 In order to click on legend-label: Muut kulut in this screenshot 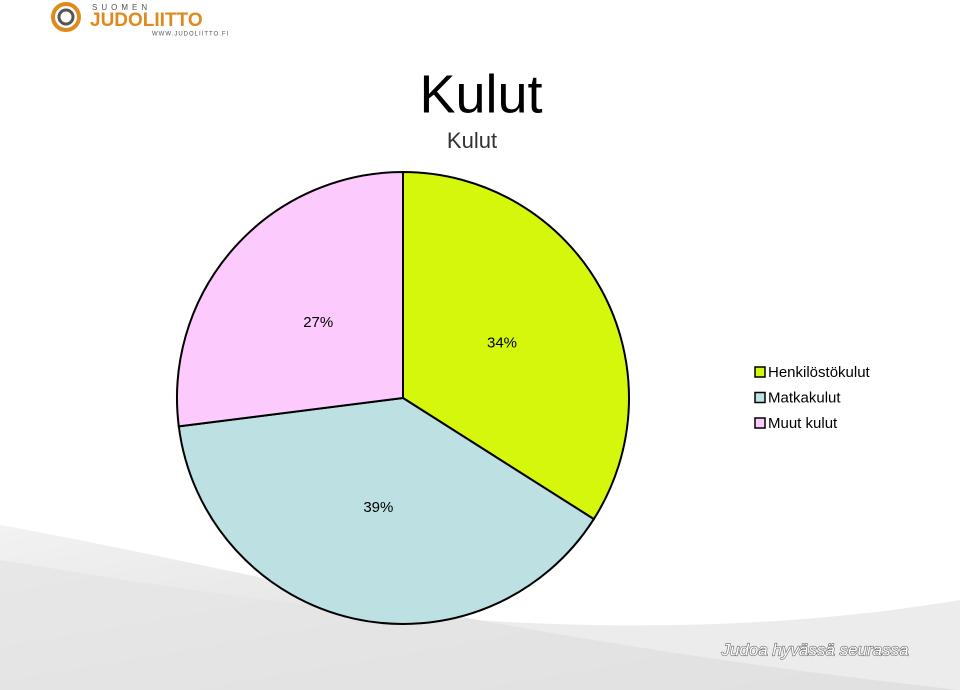, I will do `click(803, 423)`.